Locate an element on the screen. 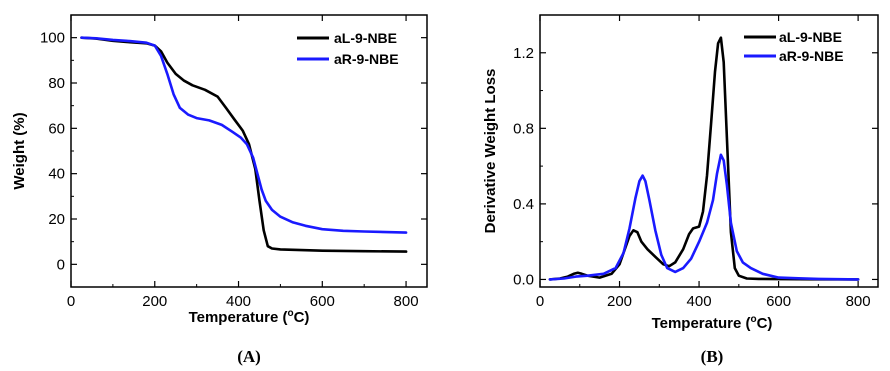 The width and height of the screenshot is (890, 371). x-axis-label-a-main: Temperature ( is located at coordinates (238, 317).